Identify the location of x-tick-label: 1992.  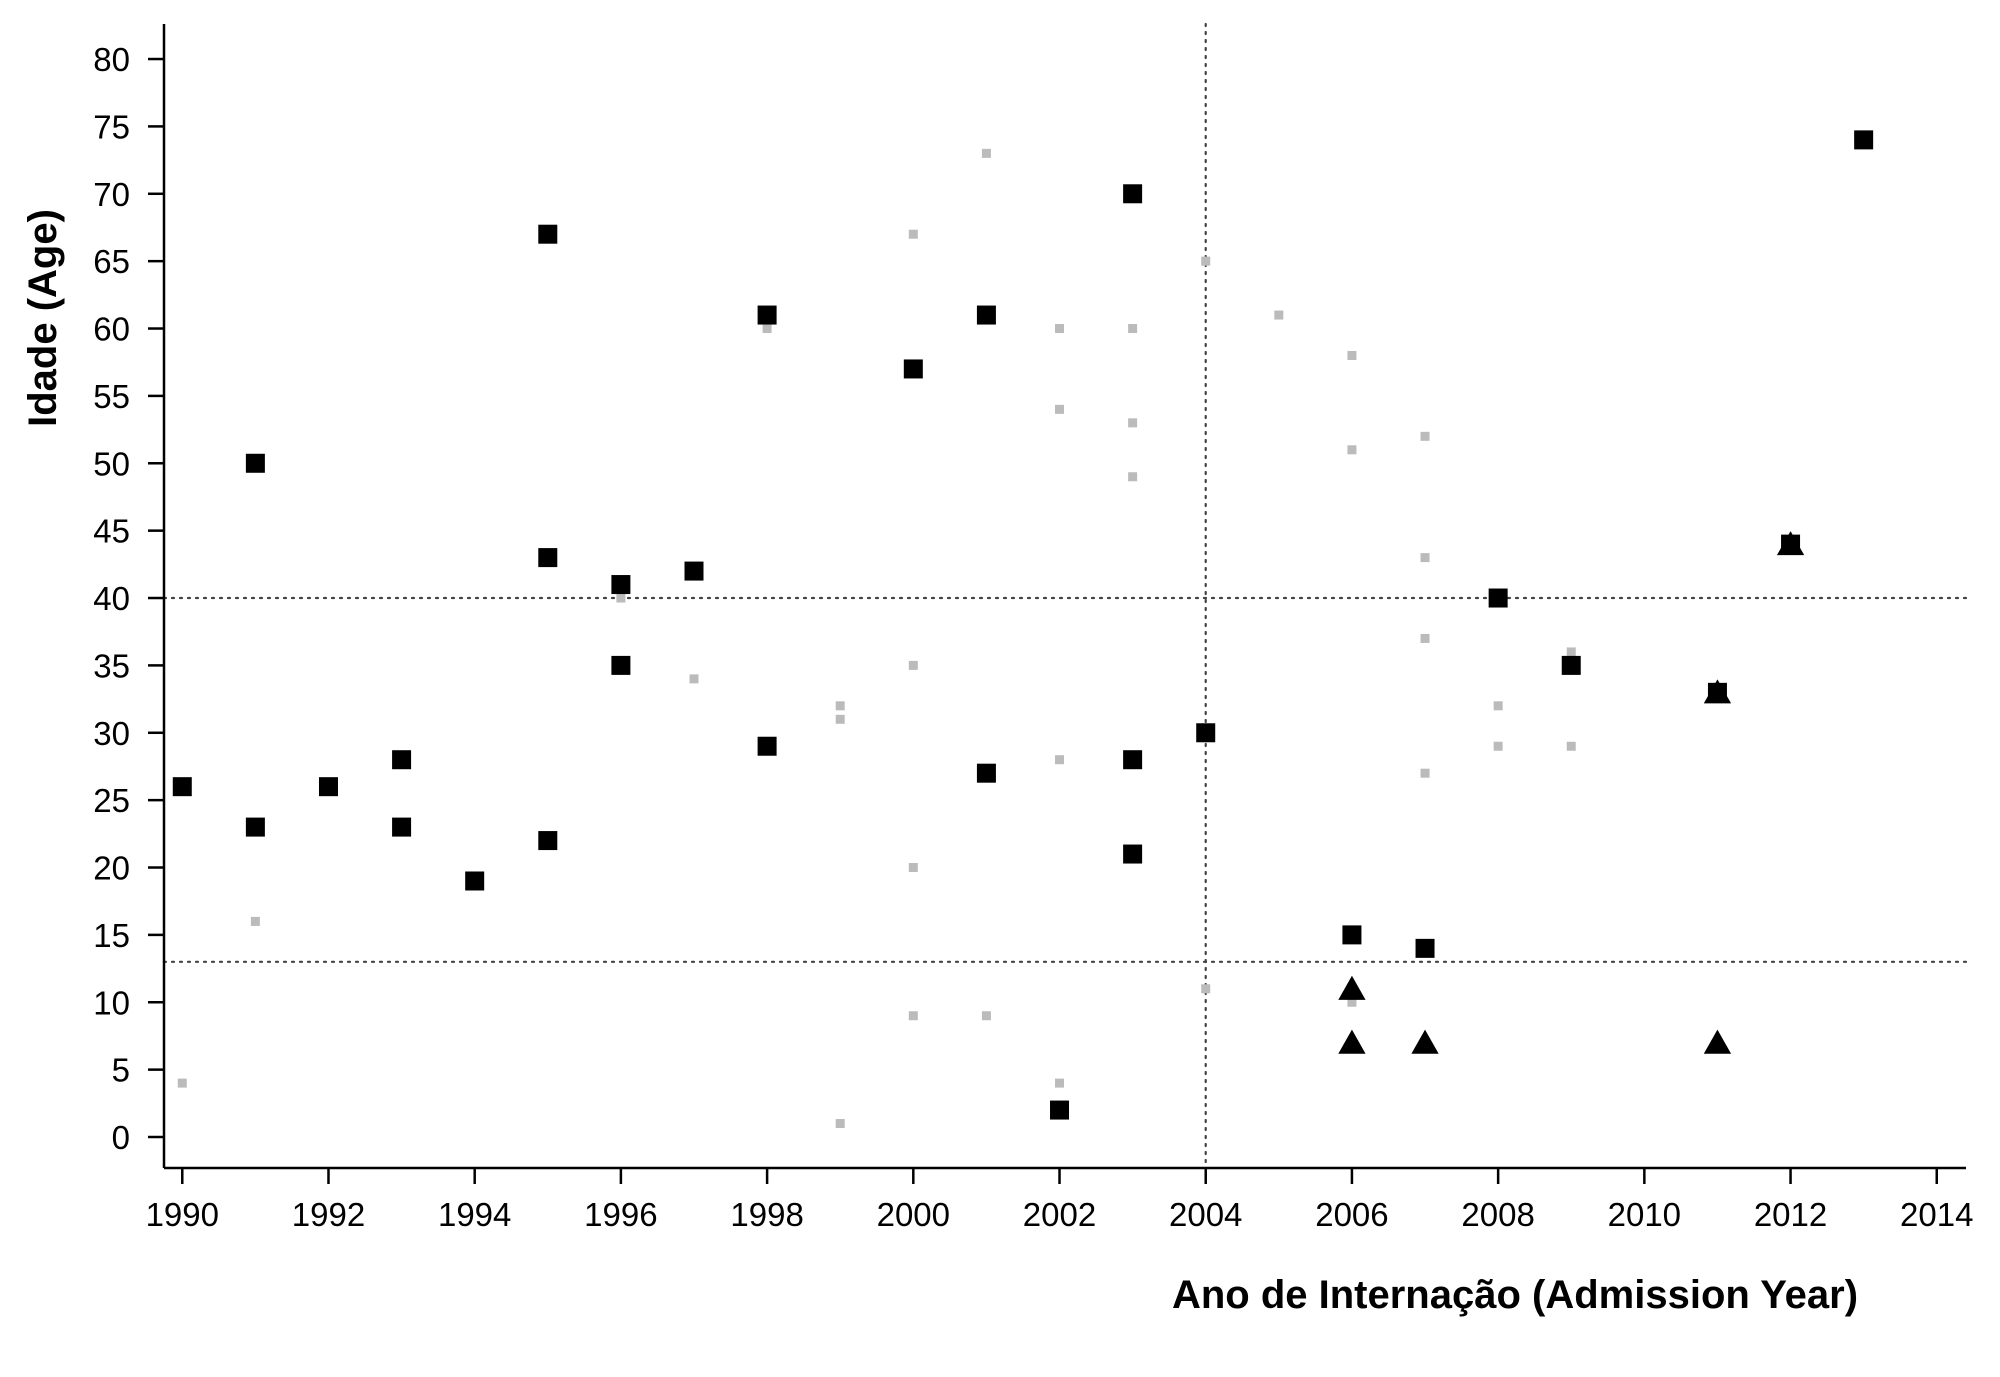
(328, 1214).